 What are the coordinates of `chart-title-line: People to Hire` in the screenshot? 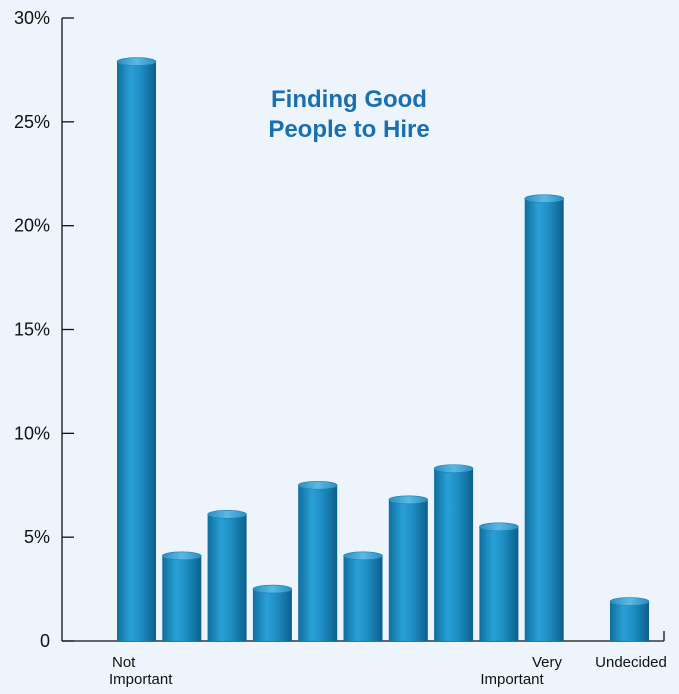 It's located at (348, 129).